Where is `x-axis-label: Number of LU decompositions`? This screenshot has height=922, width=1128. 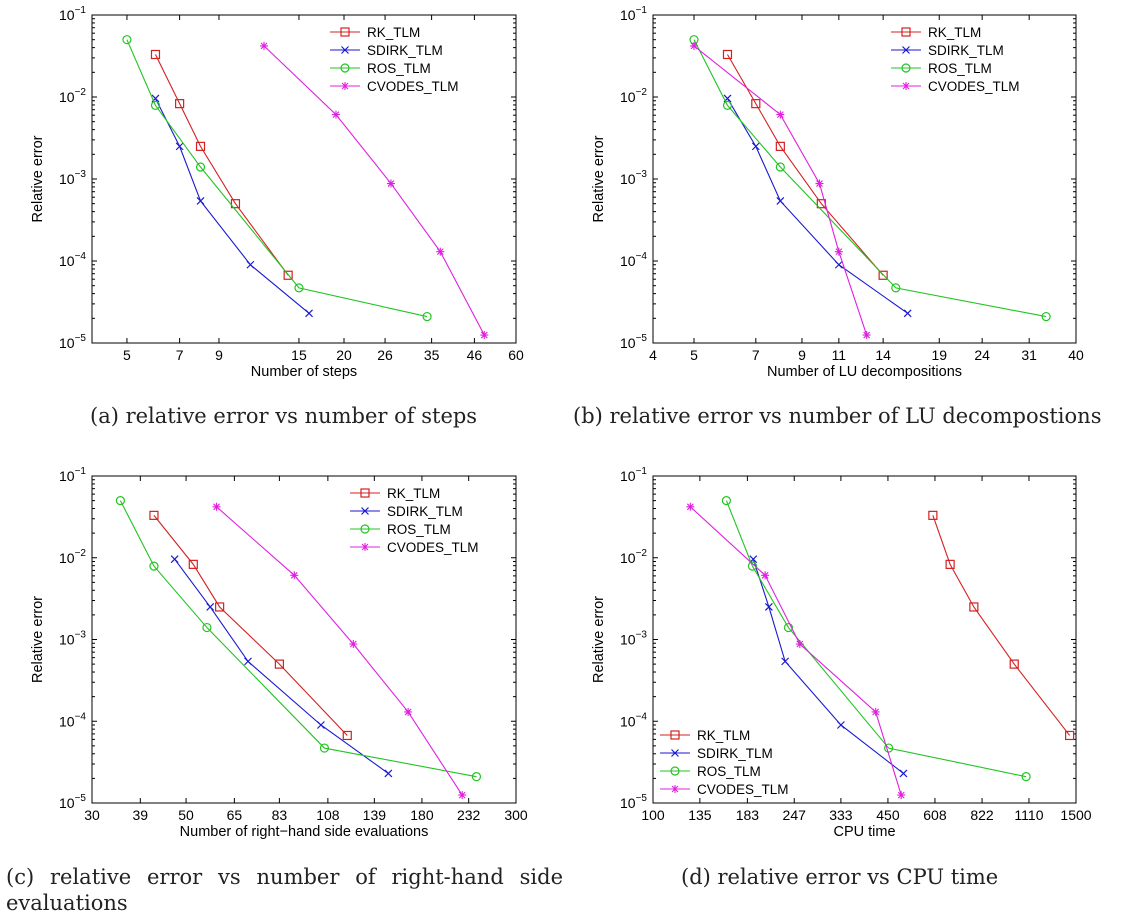 x-axis-label: Number of LU decompositions is located at coordinates (864, 372).